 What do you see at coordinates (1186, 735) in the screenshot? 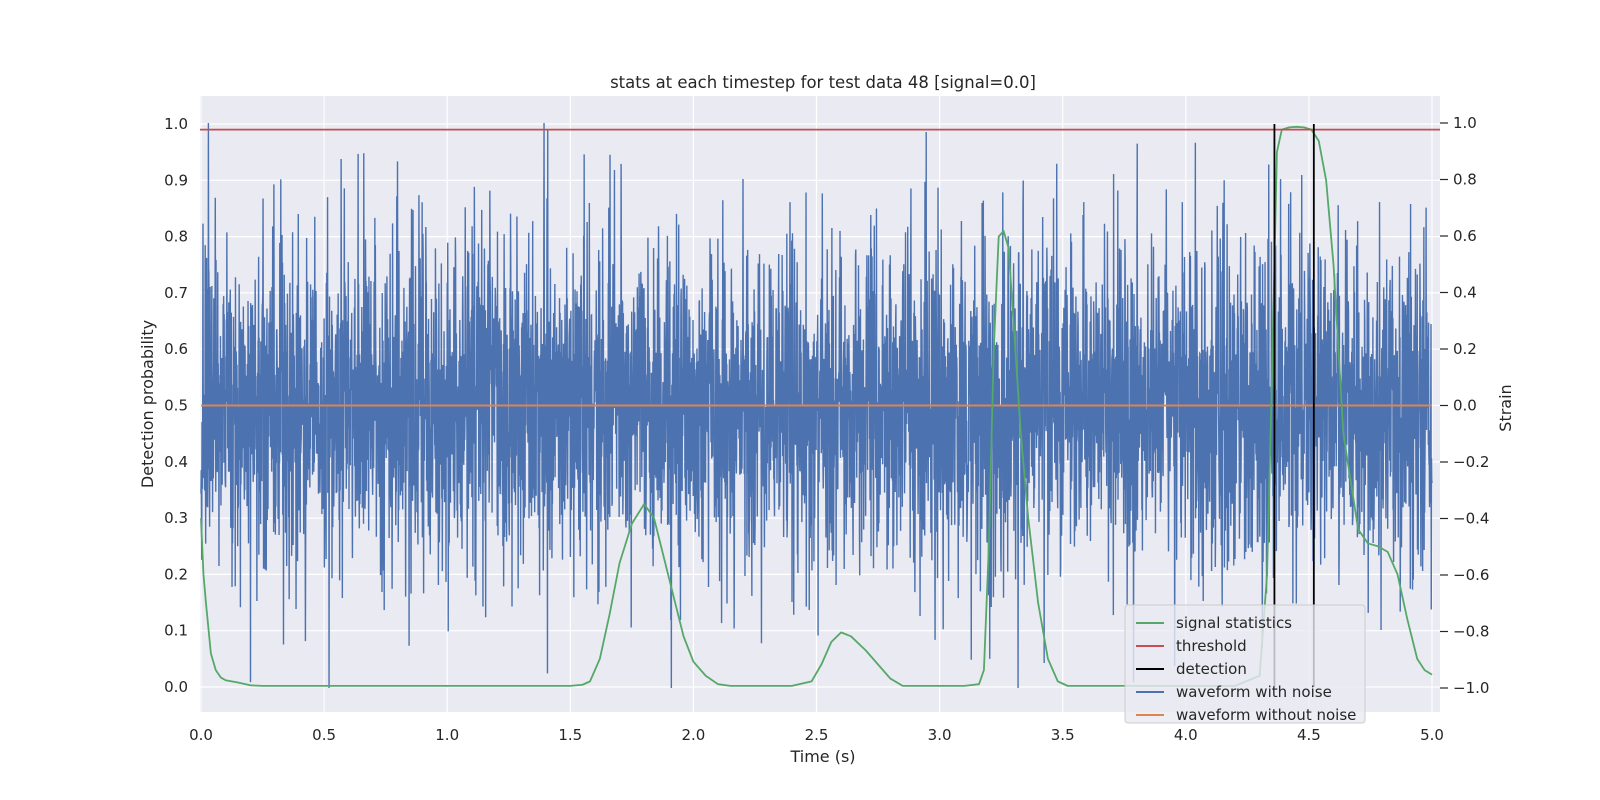
I see `x-tick-label: 4.0` at bounding box center [1186, 735].